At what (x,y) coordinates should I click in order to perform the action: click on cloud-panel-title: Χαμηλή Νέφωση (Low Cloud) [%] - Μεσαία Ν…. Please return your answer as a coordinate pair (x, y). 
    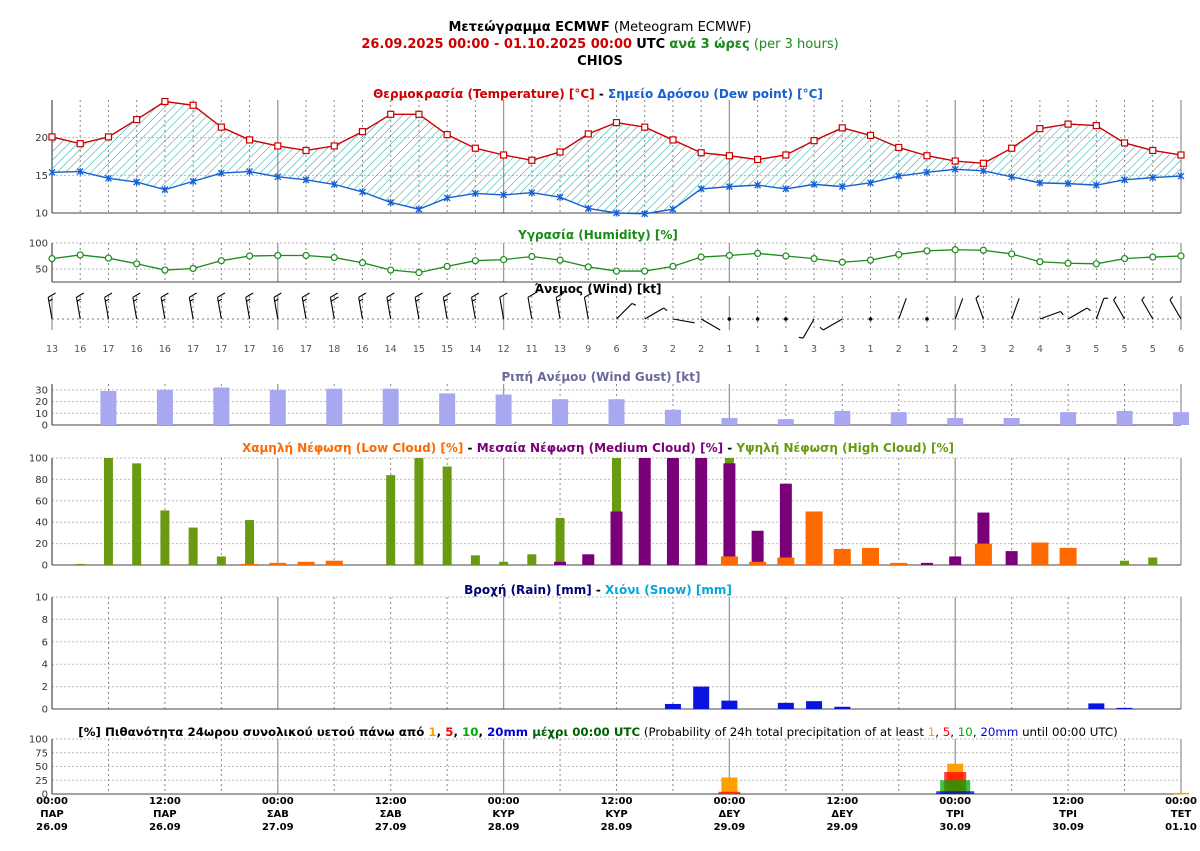
    Looking at the image, I should click on (598, 448).